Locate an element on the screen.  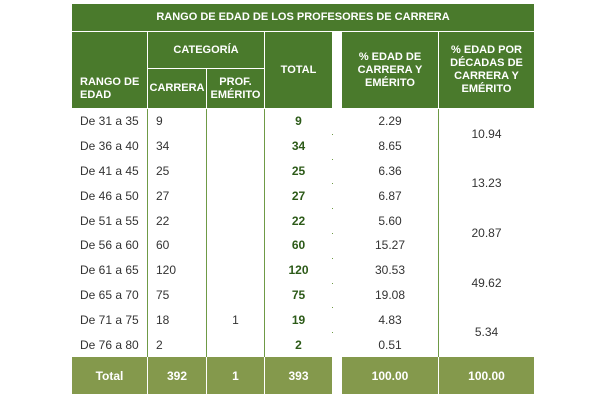
cell-pct: 2.29 is located at coordinates (390, 121).